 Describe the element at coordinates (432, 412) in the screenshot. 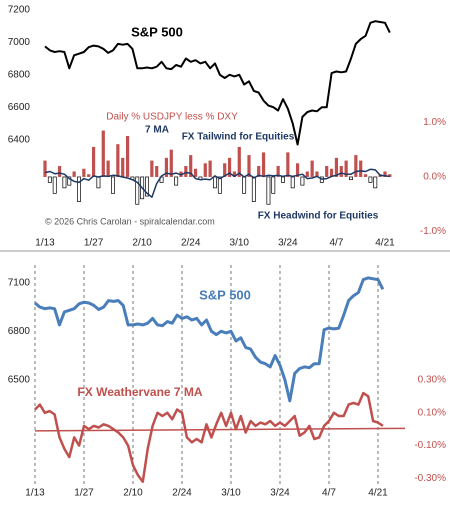

I see `y2-tick-label: 0.10%` at that location.